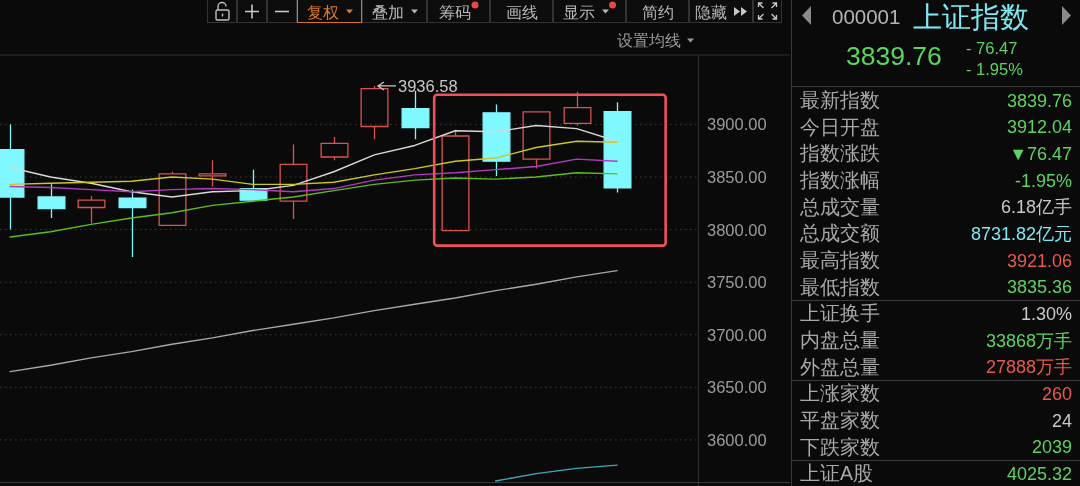 The height and width of the screenshot is (486, 1080). Describe the element at coordinates (840, 260) in the screenshot. I see `row-label: 最高指数` at that location.